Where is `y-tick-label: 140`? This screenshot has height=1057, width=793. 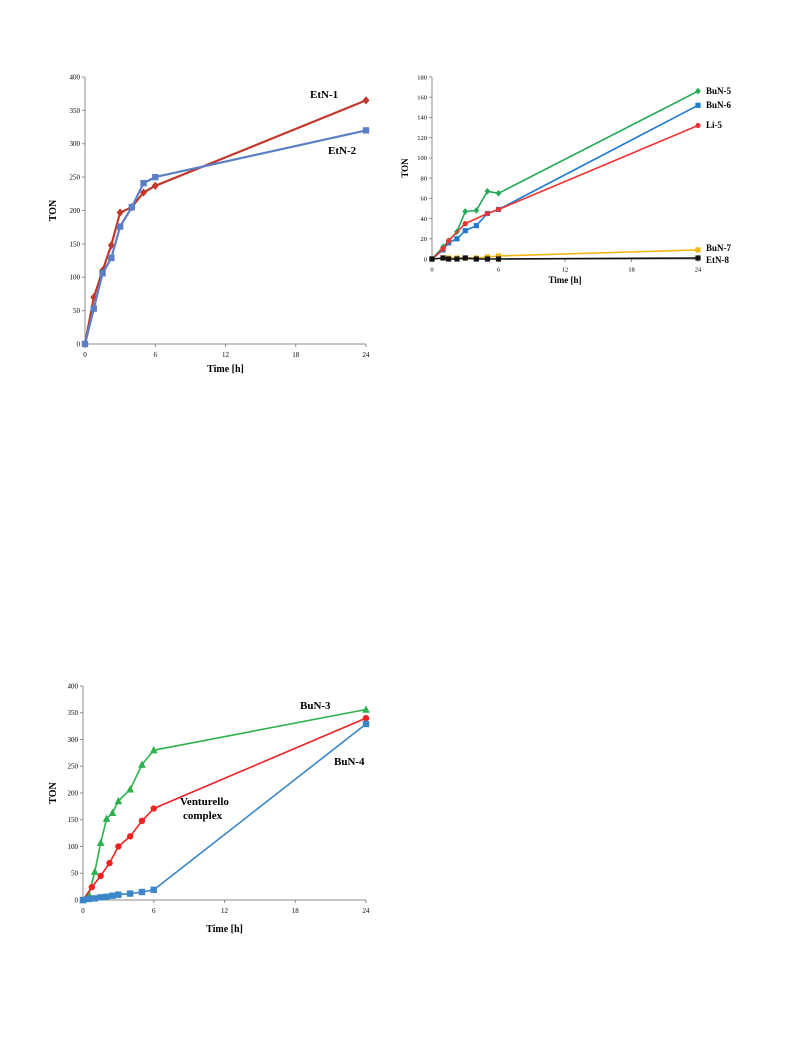
y-tick-label: 140 is located at coordinates (422, 118).